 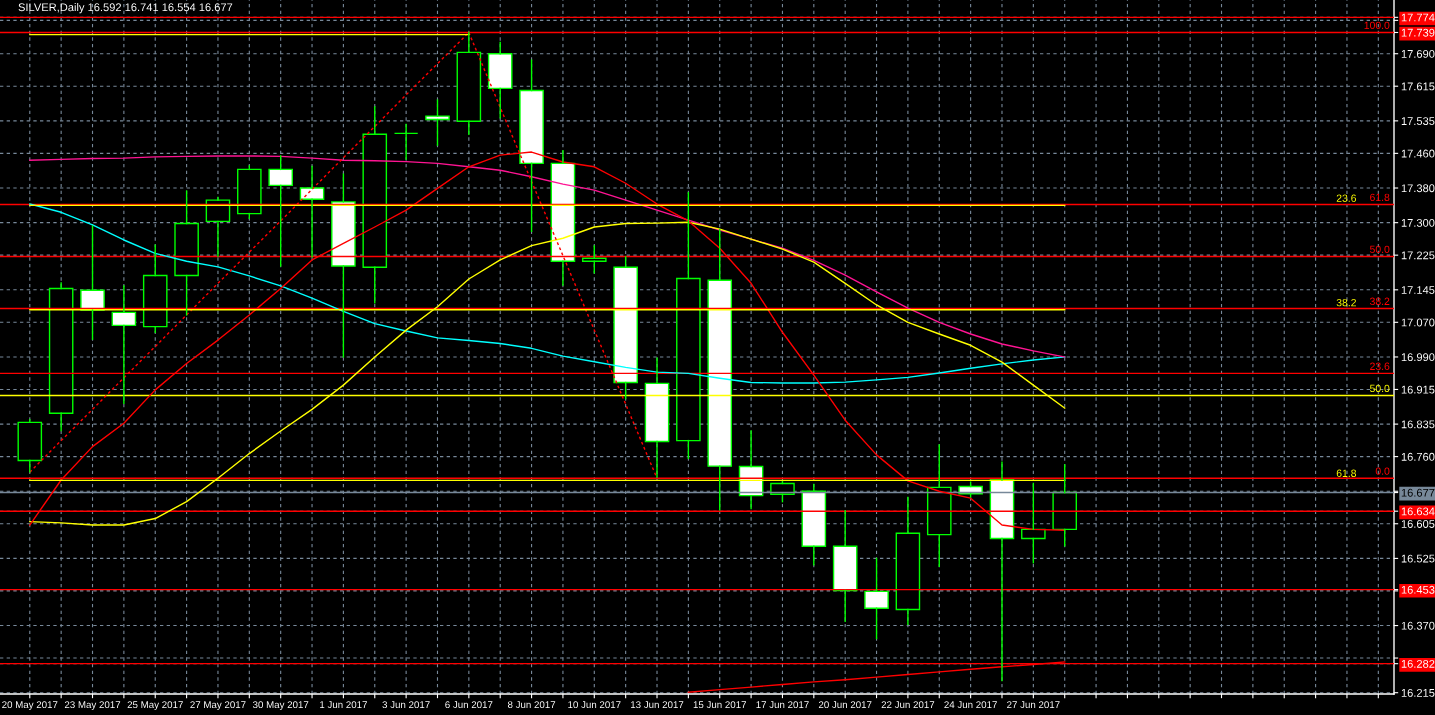 What do you see at coordinates (30, 706) in the screenshot?
I see `x-tick-label: 20 May 2017` at bounding box center [30, 706].